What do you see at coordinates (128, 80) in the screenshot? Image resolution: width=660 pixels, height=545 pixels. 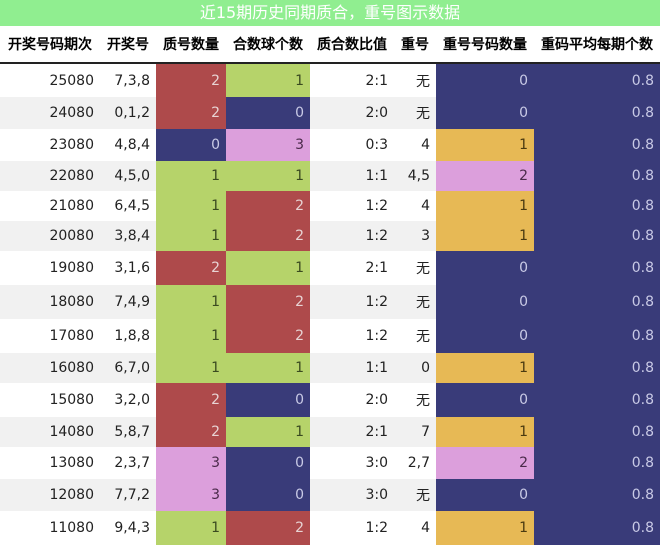 I see `cell-number: 7,3,8` at bounding box center [128, 80].